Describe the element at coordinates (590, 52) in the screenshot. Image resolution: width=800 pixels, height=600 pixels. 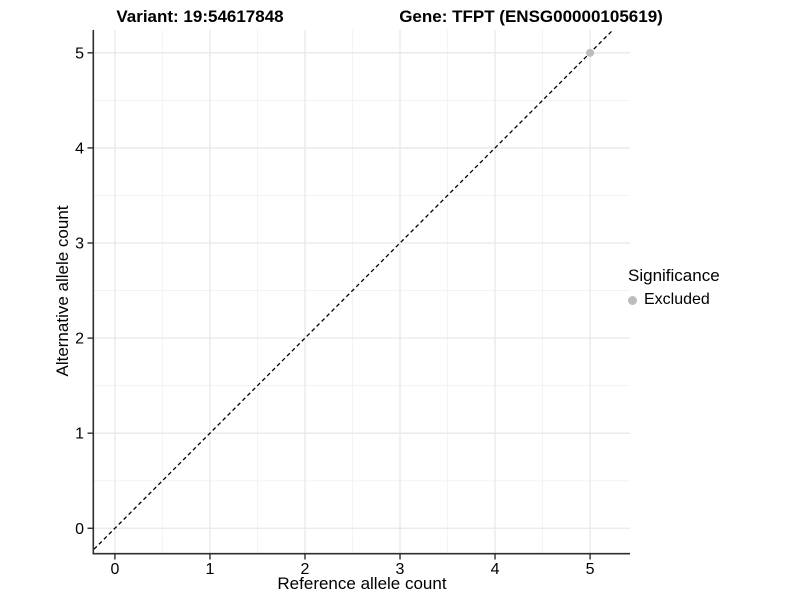
I see `data-point-excluded` at that location.